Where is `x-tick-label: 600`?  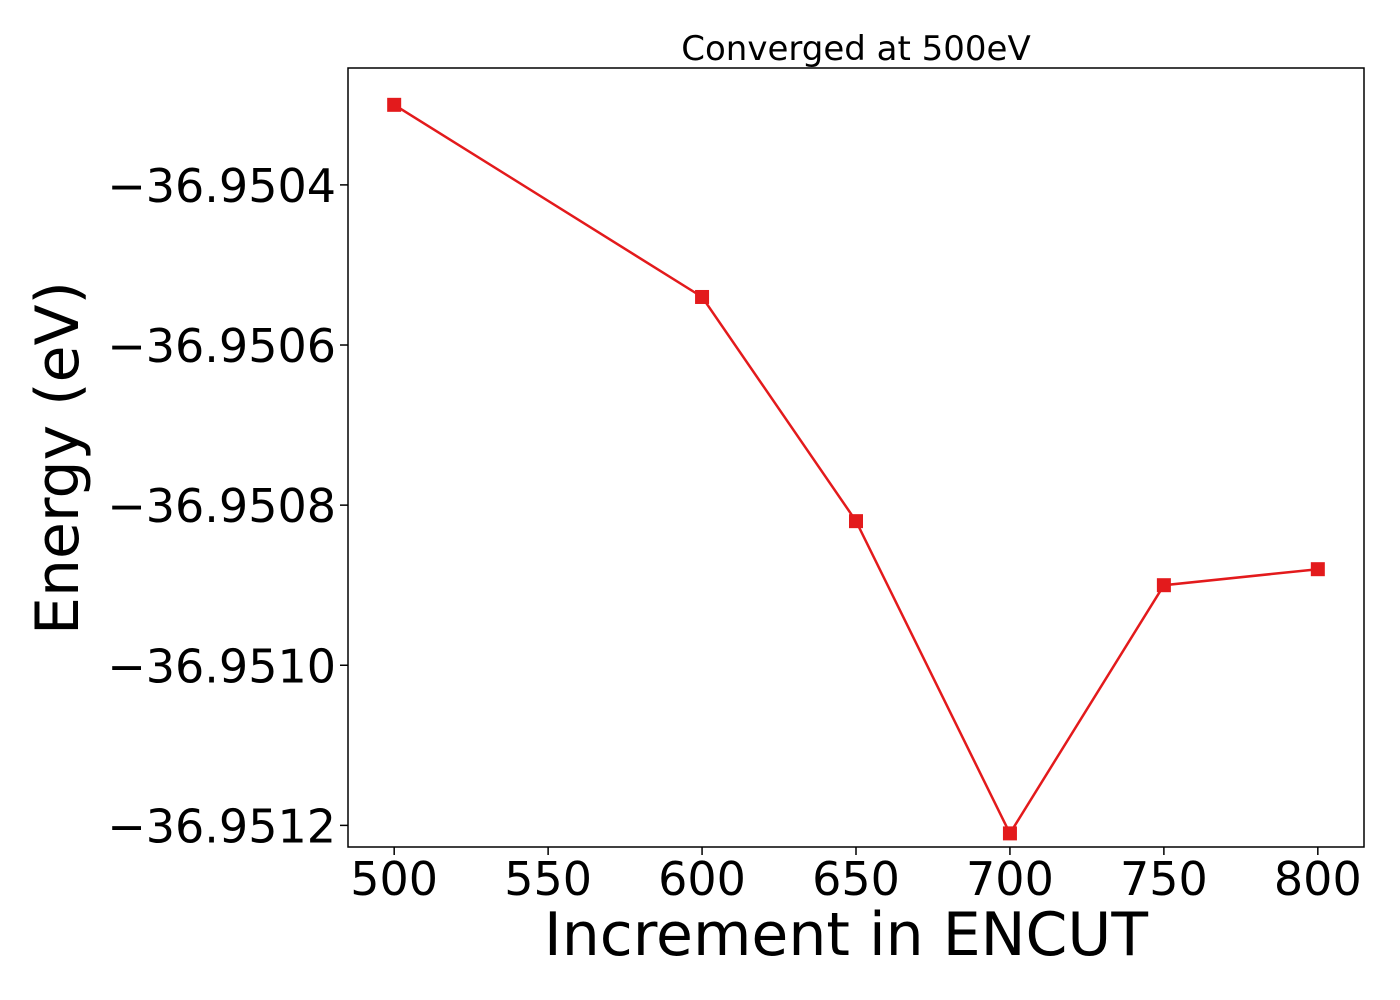 x-tick-label: 600 is located at coordinates (702, 879).